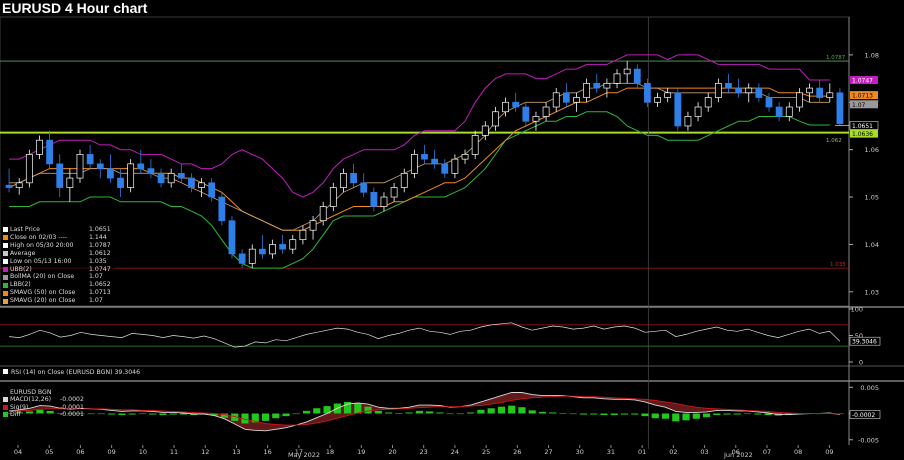 The width and height of the screenshot is (904, 460). I want to click on month-label-jun: Jun 2022, so click(738, 455).